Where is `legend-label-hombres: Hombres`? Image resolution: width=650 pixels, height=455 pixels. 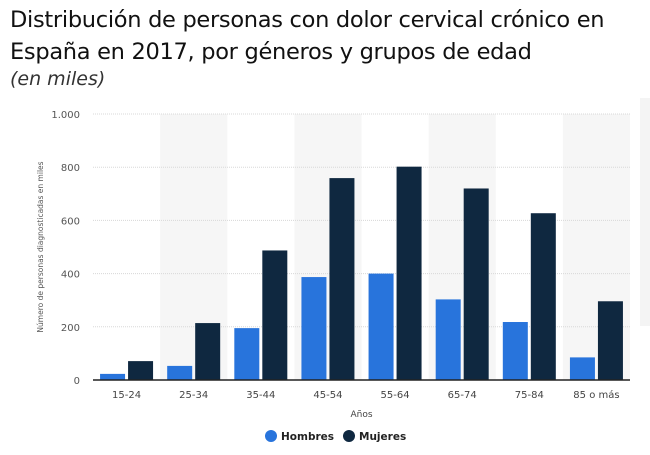
legend-label-hombres: Hombres is located at coordinates (307, 437).